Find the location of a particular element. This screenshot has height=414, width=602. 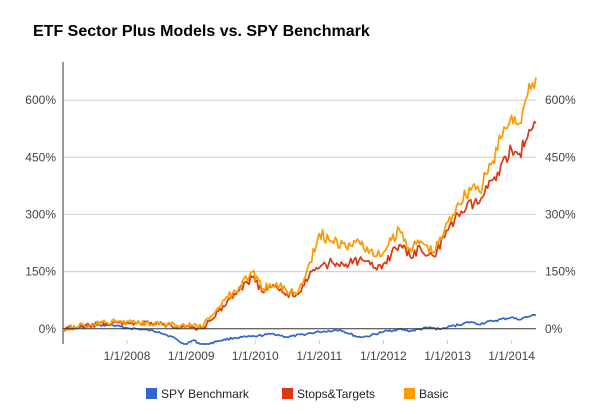

x-tick-label: 1/1/2013 is located at coordinates (447, 356).